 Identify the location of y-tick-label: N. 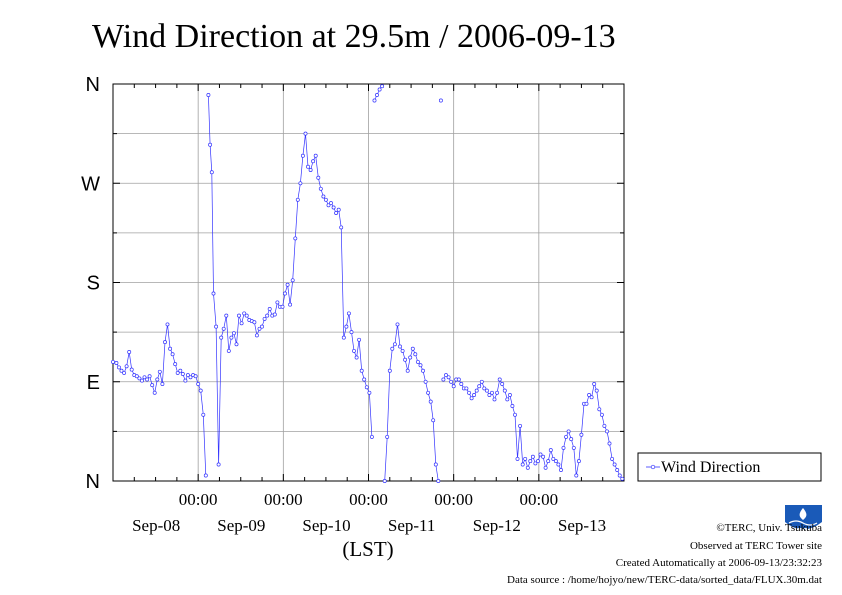
(93, 482).